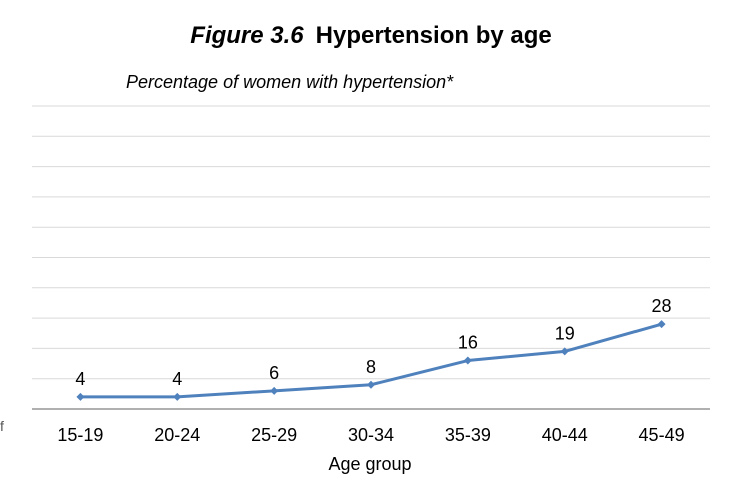 This screenshot has height=486, width=742. What do you see at coordinates (662, 435) in the screenshot?
I see `x-tick-label: 45-49` at bounding box center [662, 435].